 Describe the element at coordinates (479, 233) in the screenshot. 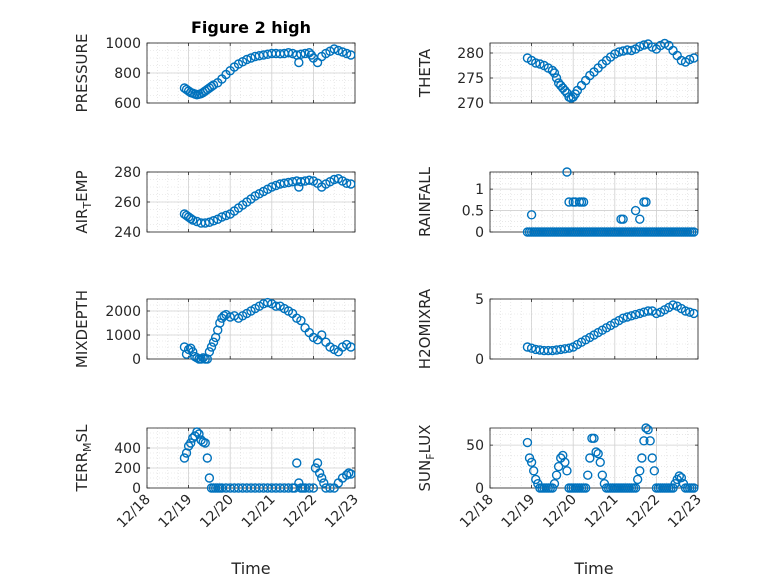

I see `rainfall-y-tick-label: 0` at that location.